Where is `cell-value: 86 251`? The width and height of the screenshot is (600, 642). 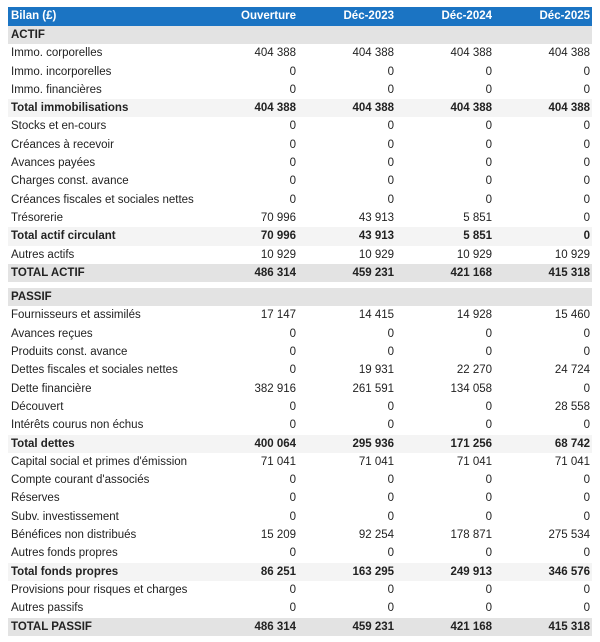
cell-value: 86 251 is located at coordinates (278, 571).